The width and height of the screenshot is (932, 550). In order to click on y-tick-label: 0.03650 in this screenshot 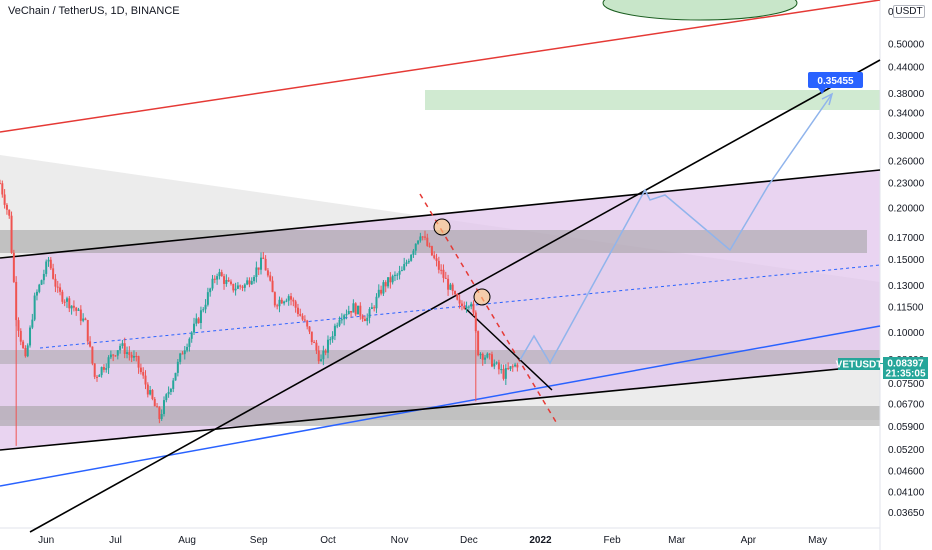, I will do `click(906, 513)`.